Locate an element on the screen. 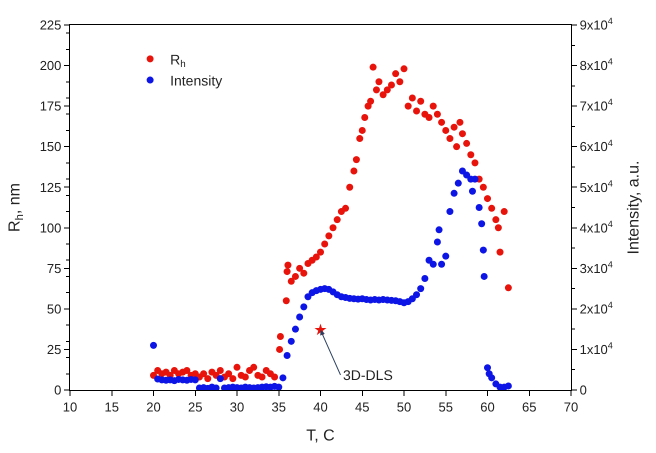 The image size is (656, 453). x-tick-label: 40 is located at coordinates (320, 407).